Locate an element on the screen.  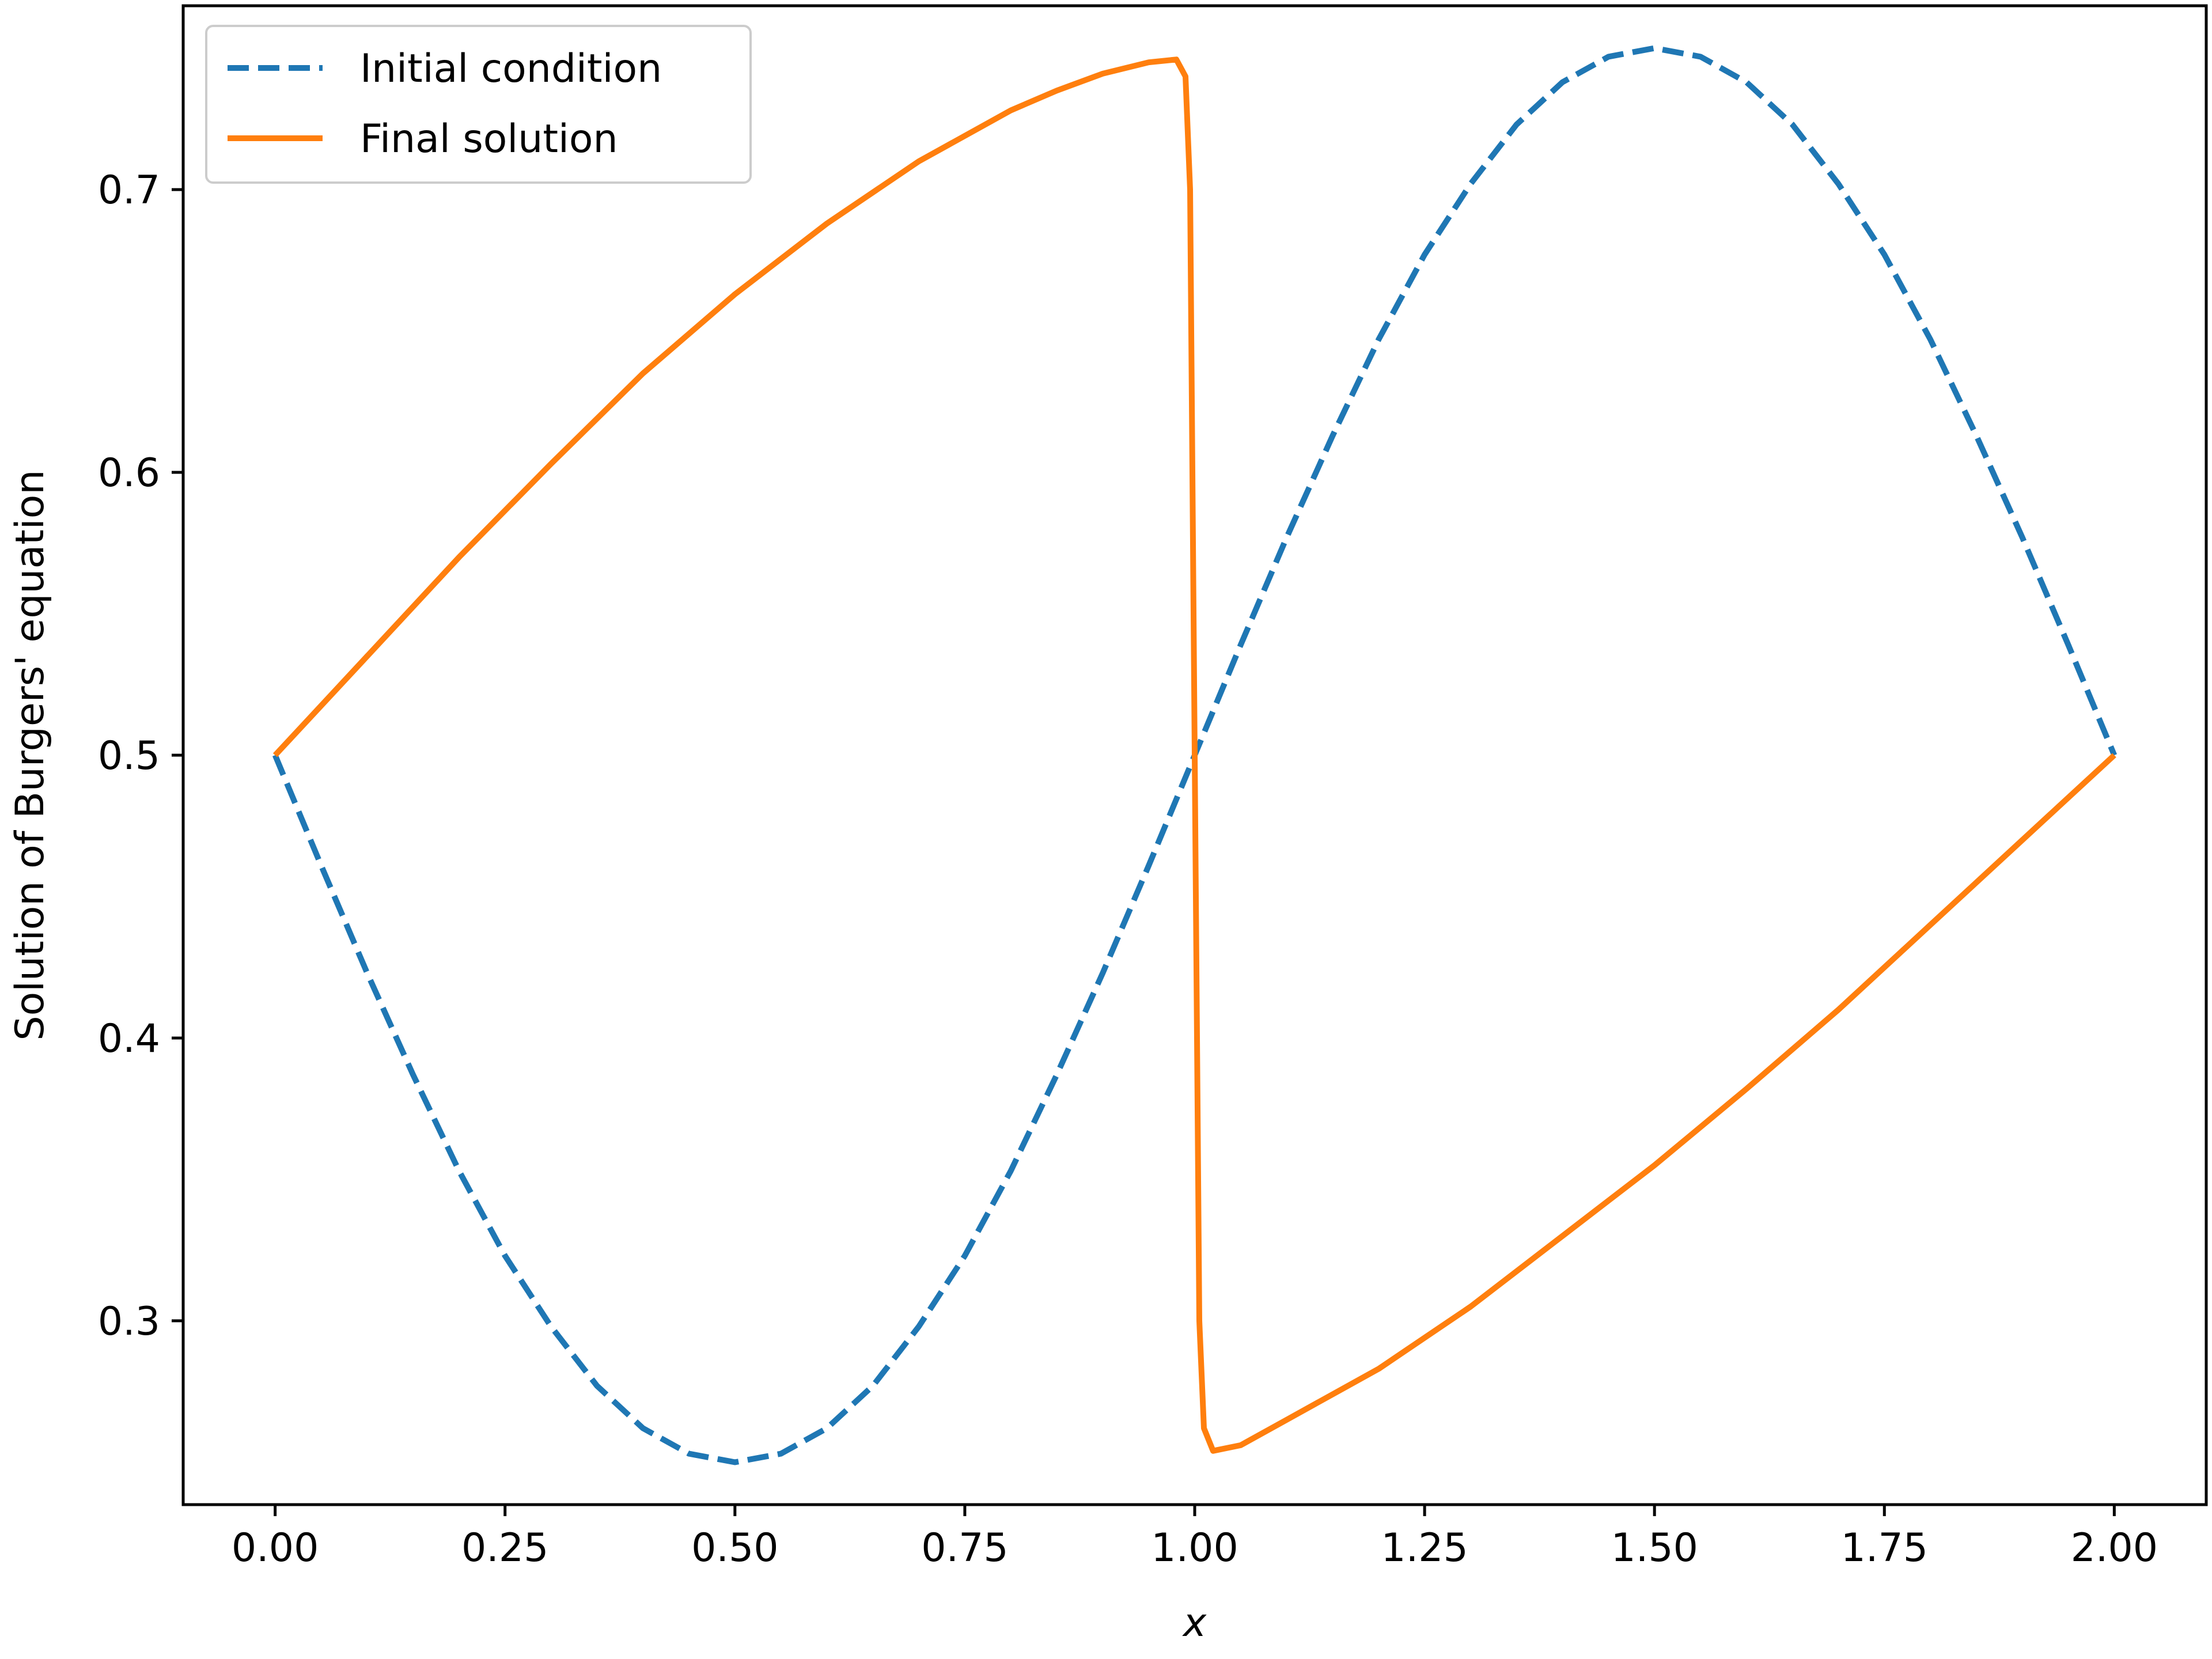
x-tick-label: 0.00 is located at coordinates (275, 1548).